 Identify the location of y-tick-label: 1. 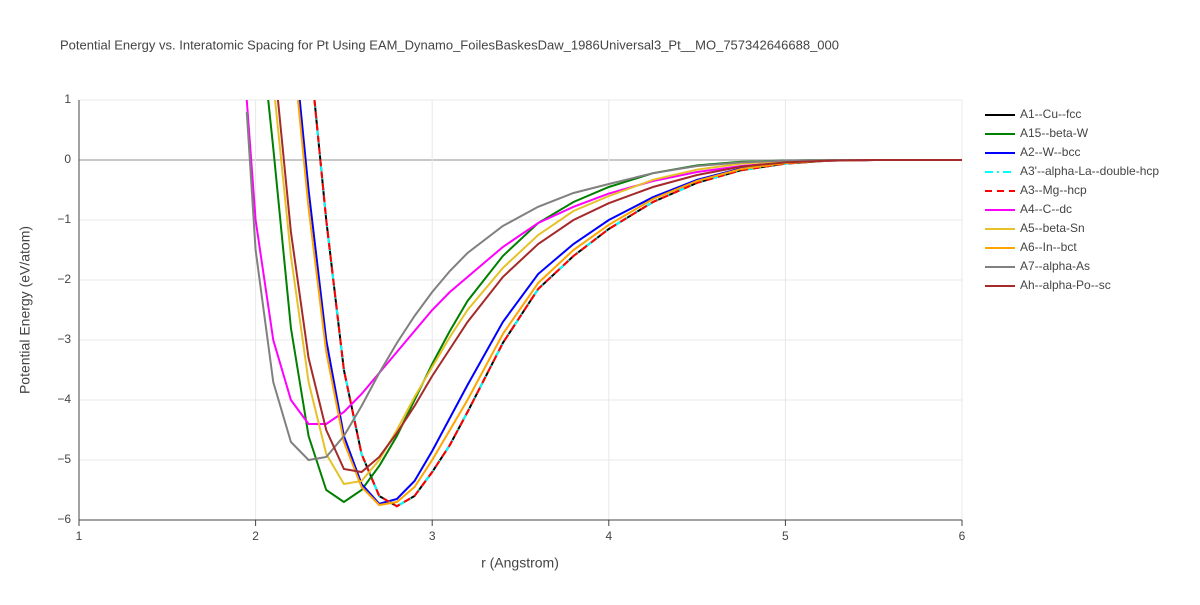
(67, 99).